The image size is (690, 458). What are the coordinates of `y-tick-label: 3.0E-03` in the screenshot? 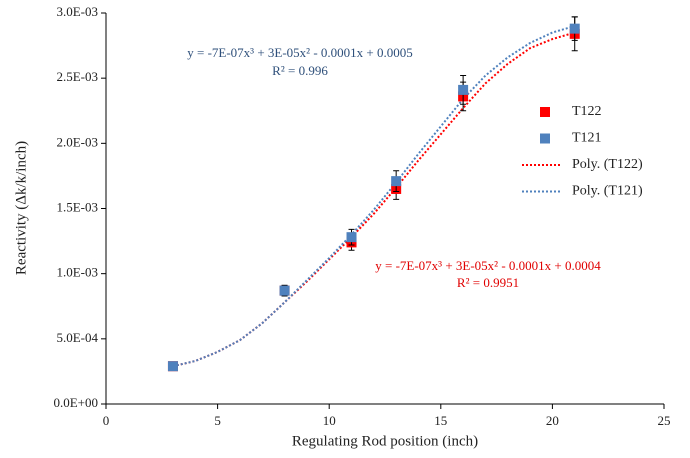 It's located at (77, 11).